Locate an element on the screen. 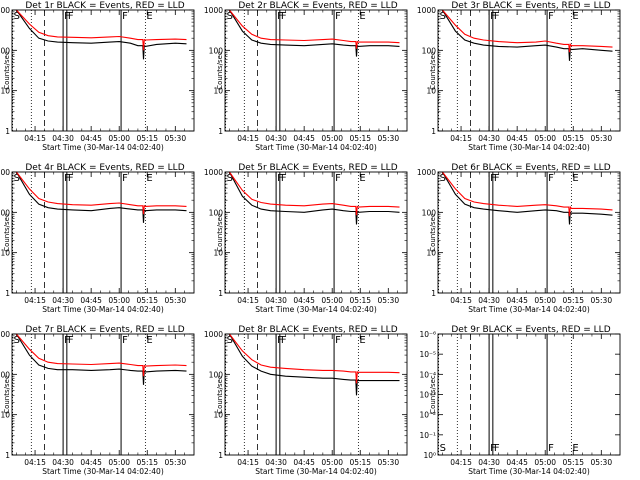 This screenshot has height=480, width=640. y-tick-label: 10⁻¹ is located at coordinates (427, 435).